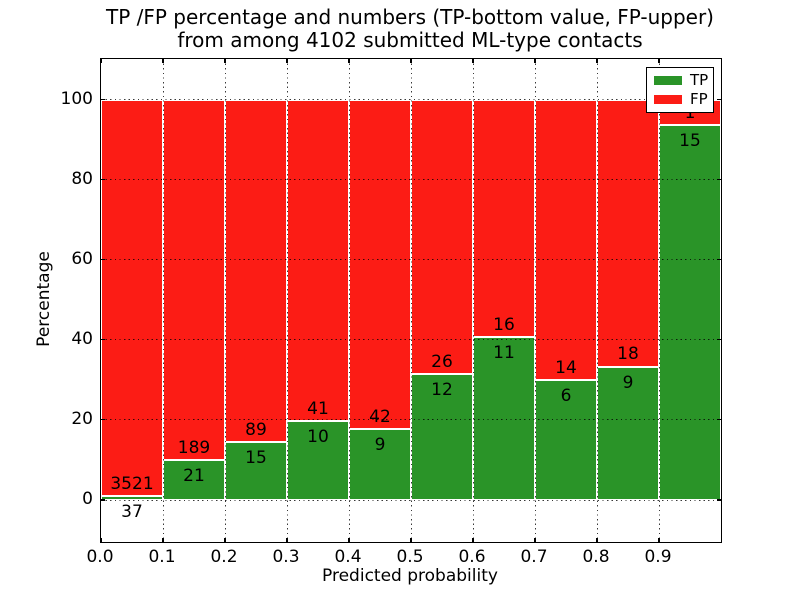  Describe the element at coordinates (194, 447) in the screenshot. I see `fp-count-label: 189` at that location.